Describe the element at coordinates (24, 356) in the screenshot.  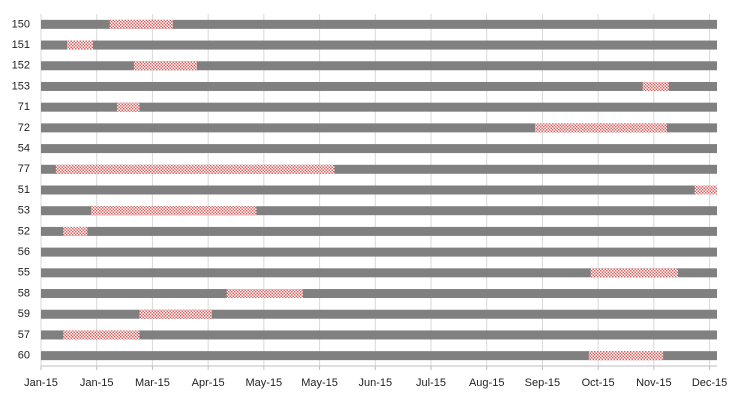
I see `y-tick-label: 60` at that location.